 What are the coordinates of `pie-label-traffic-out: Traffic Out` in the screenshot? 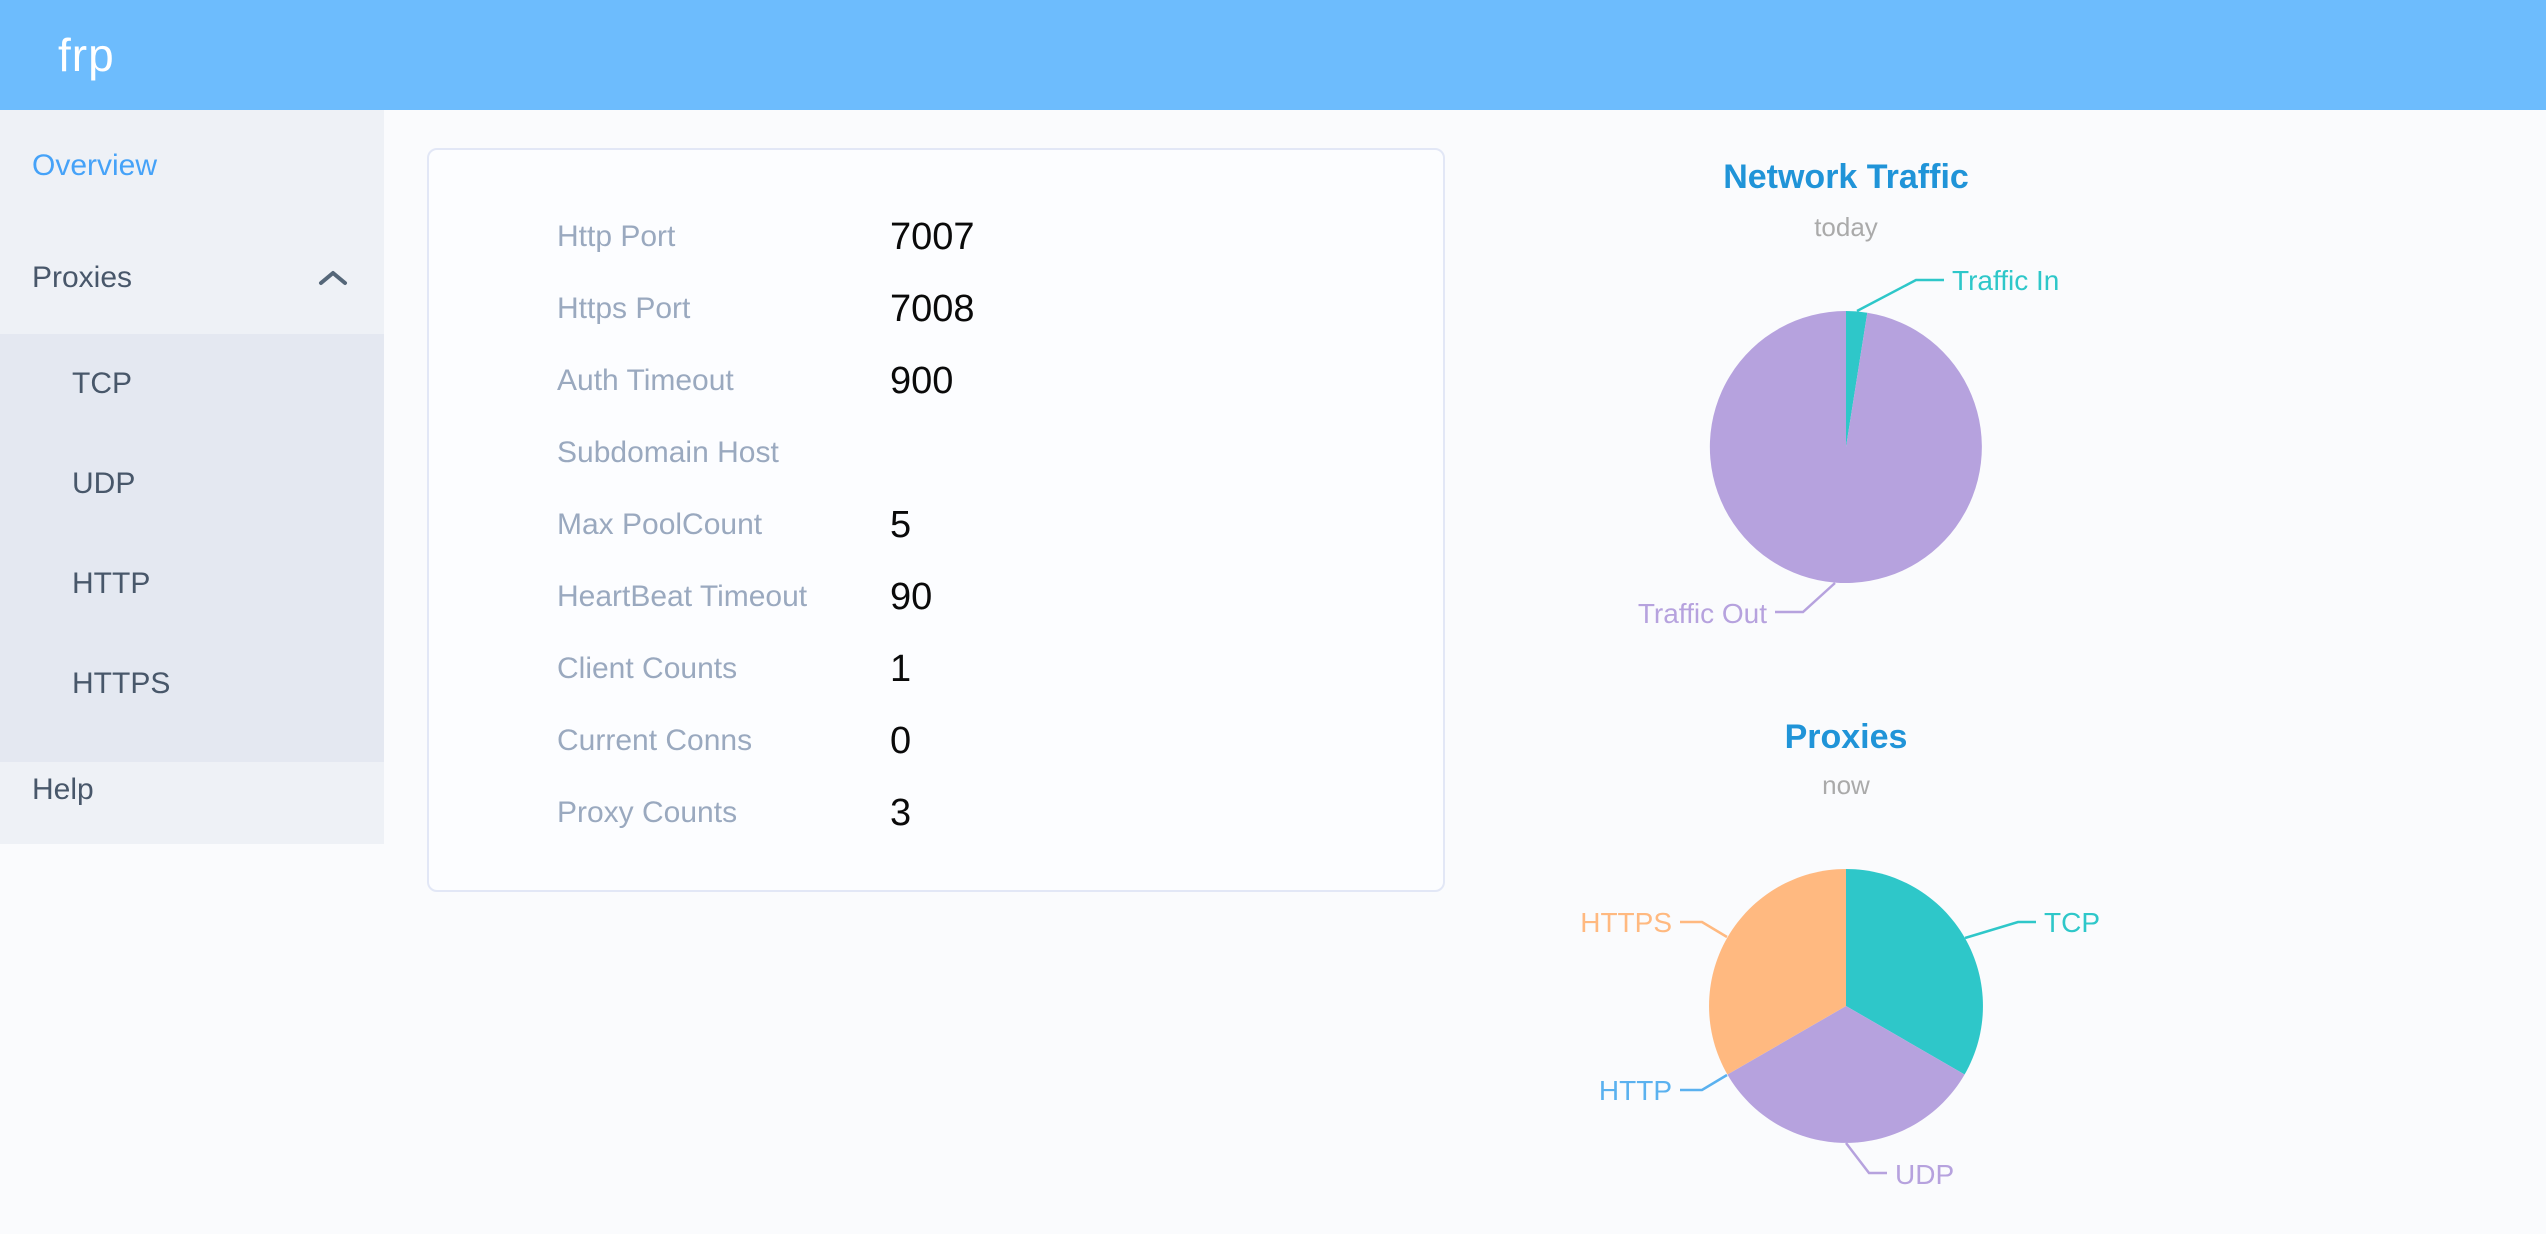 It's located at (1702, 613).